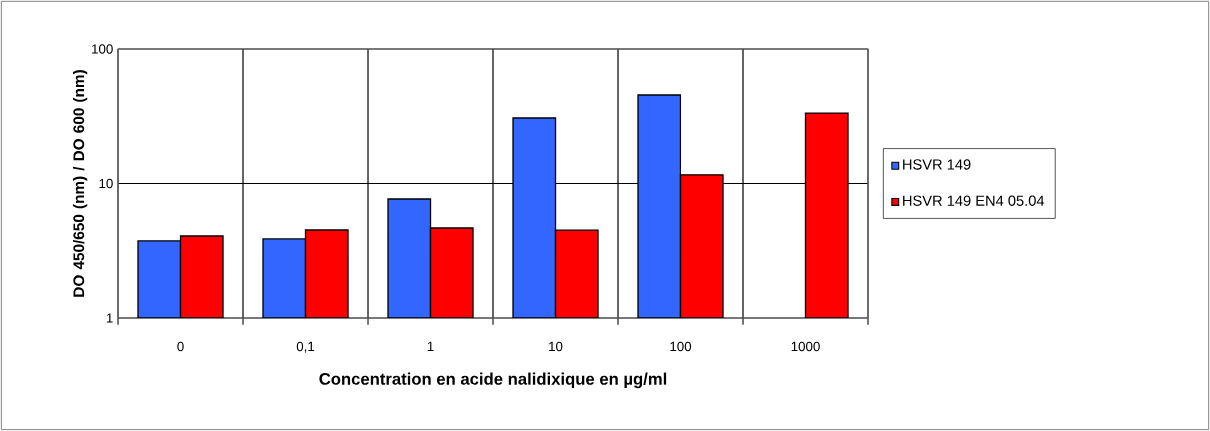  Describe the element at coordinates (102, 49) in the screenshot. I see `y-tick-label: 100` at that location.